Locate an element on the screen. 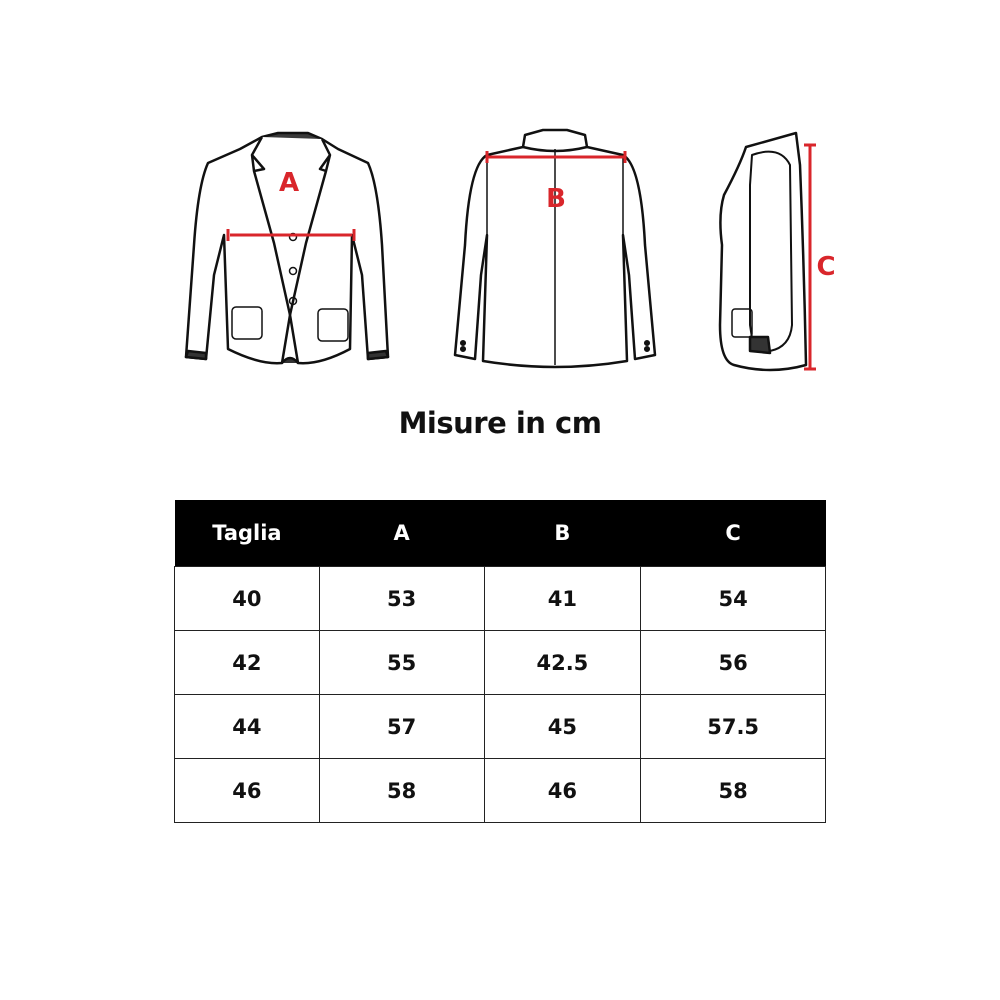 The image size is (1000, 1000). cell-b: 41 is located at coordinates (562, 598).